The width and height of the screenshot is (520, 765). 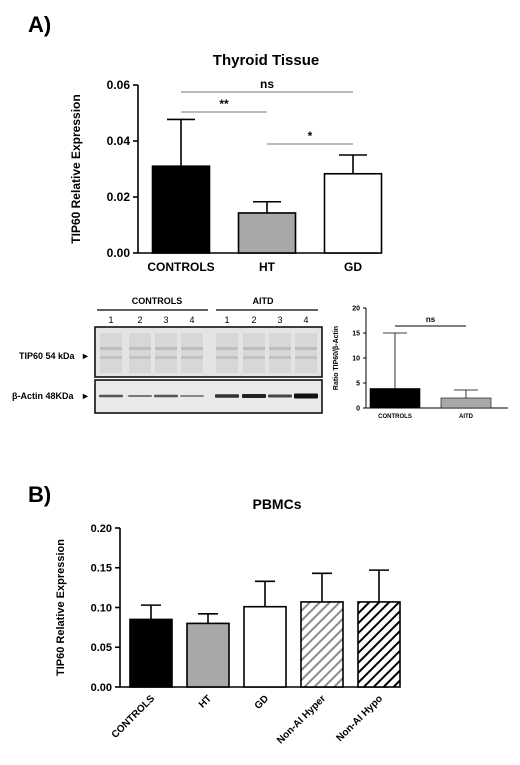 What do you see at coordinates (262, 702) in the screenshot?
I see `pbmc-category-label: GD` at bounding box center [262, 702].